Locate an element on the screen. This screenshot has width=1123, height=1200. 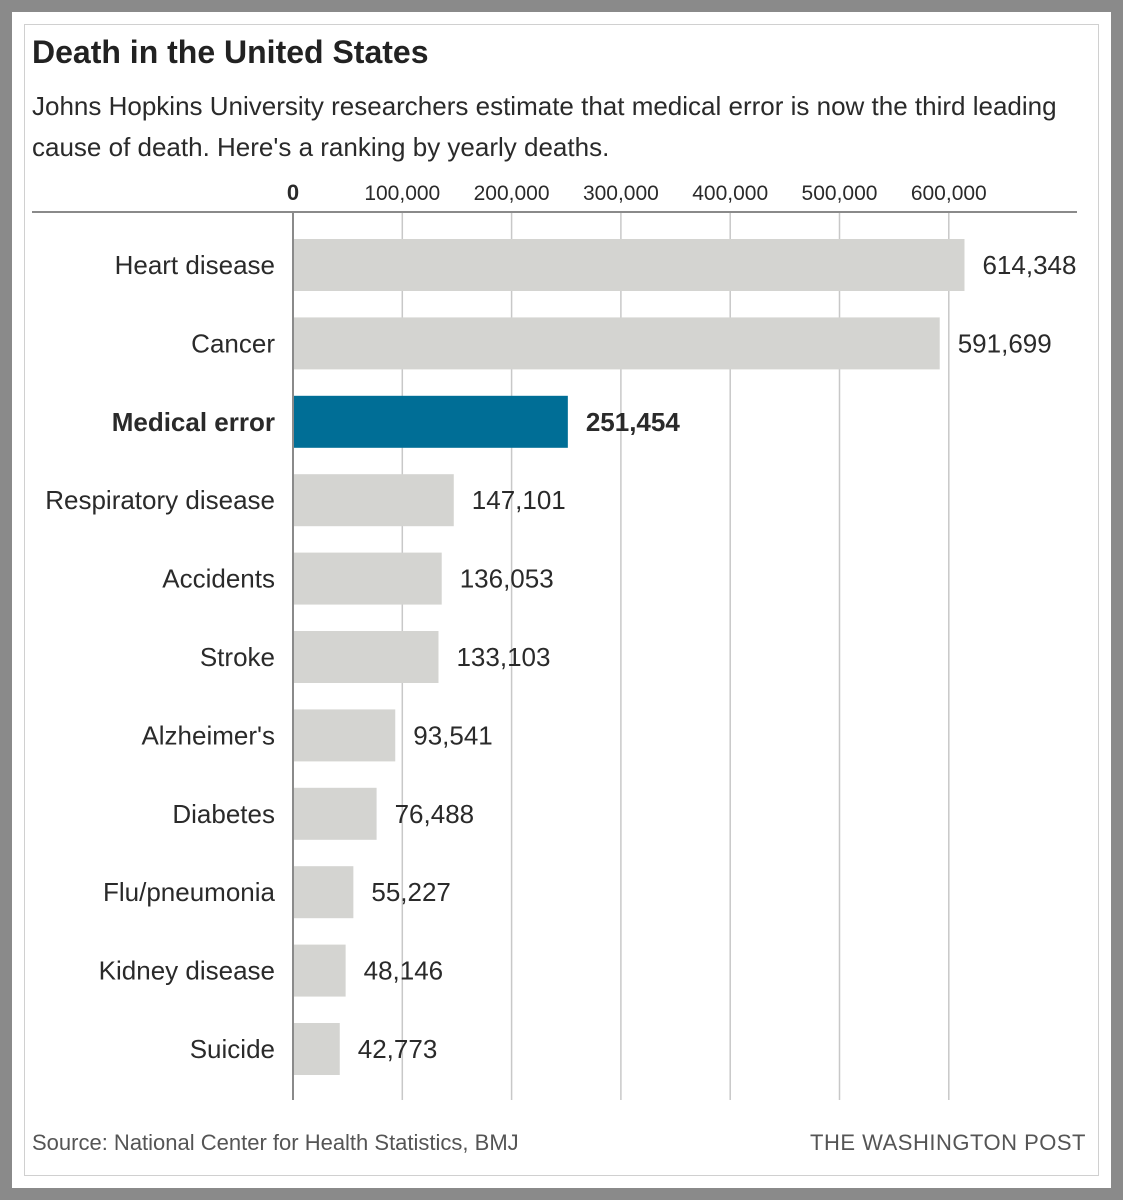
category-label-cancer: Cancer is located at coordinates (233, 343).